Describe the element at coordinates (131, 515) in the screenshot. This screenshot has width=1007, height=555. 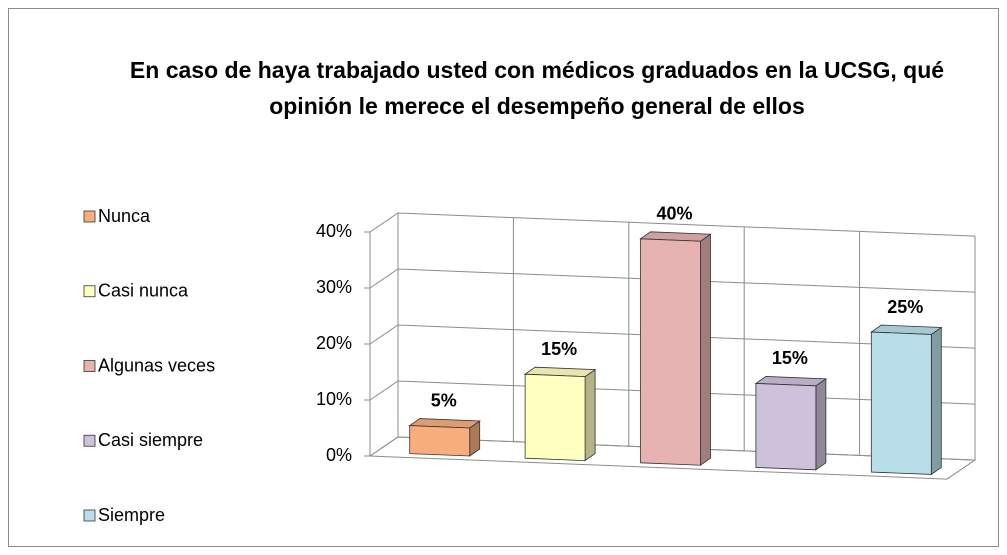
I see `legend-label: Siempre` at that location.